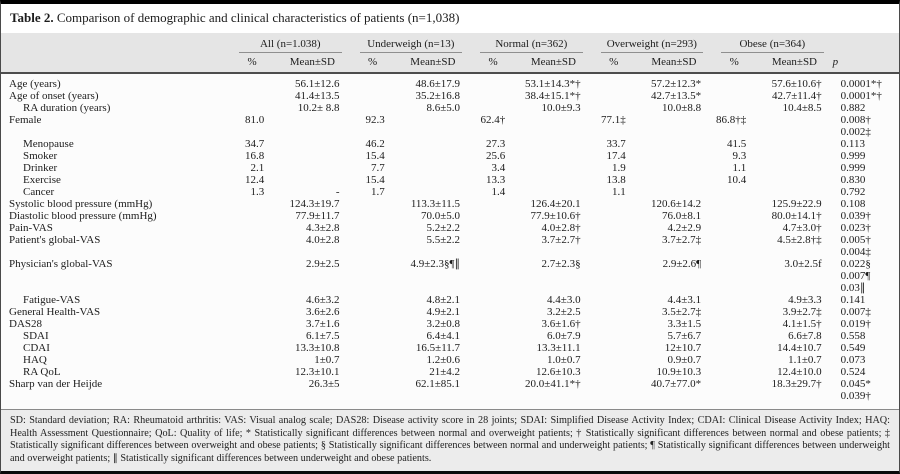 The width and height of the screenshot is (900, 474). Describe the element at coordinates (290, 43) in the screenshot. I see `group-header-all: All (n=1.038)` at that location.